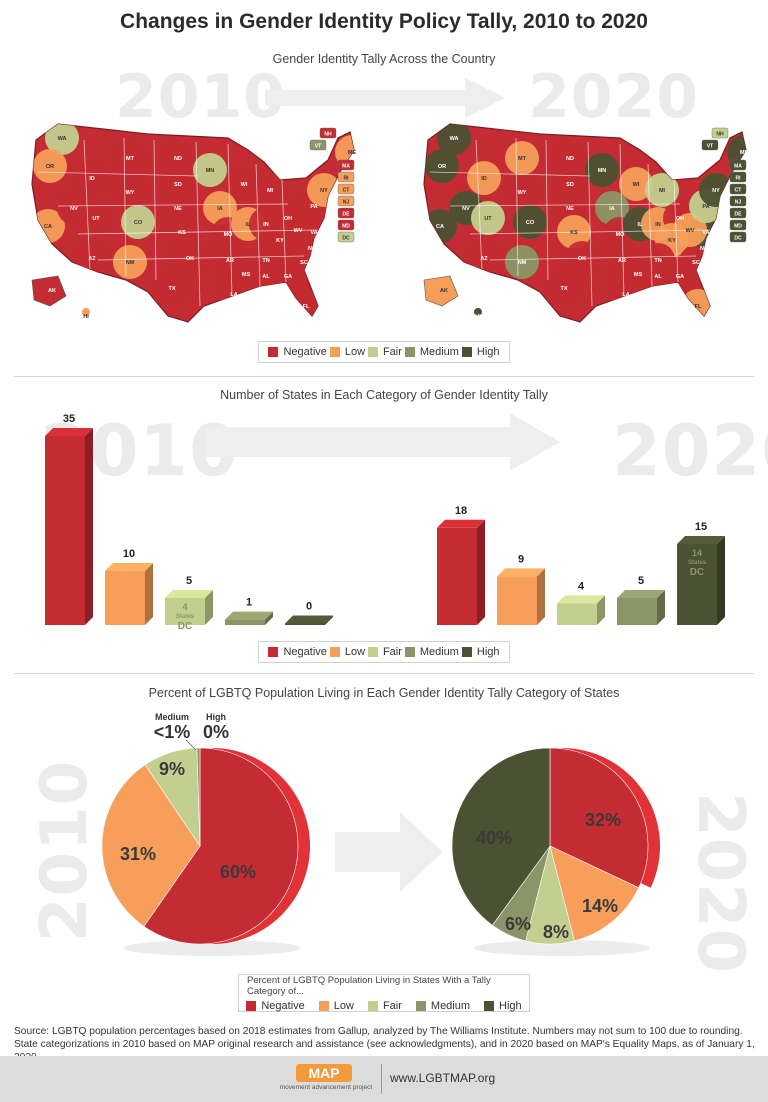  I want to click on state-label-co: CO, so click(138, 223).